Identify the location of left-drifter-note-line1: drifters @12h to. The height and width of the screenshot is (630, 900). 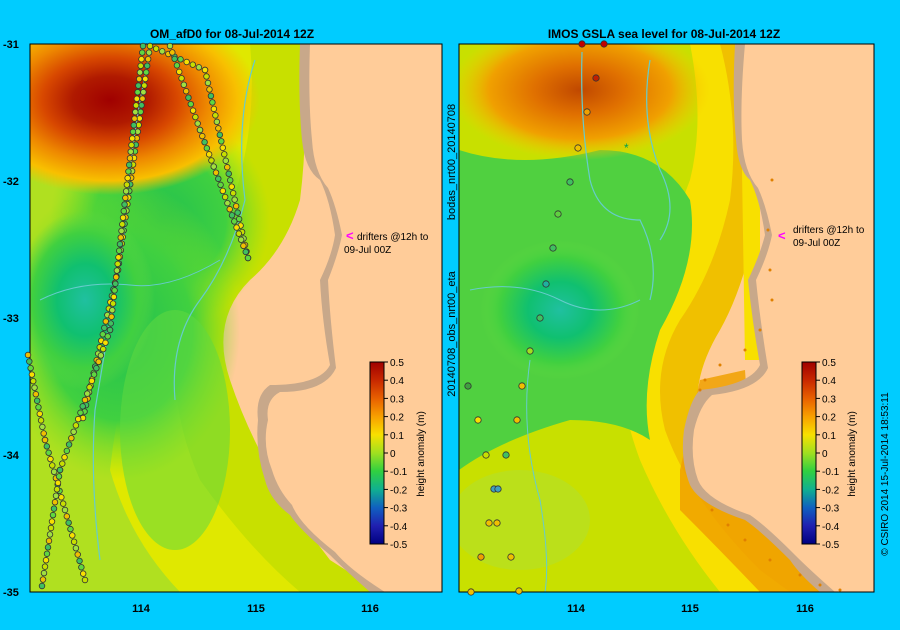
(393, 237).